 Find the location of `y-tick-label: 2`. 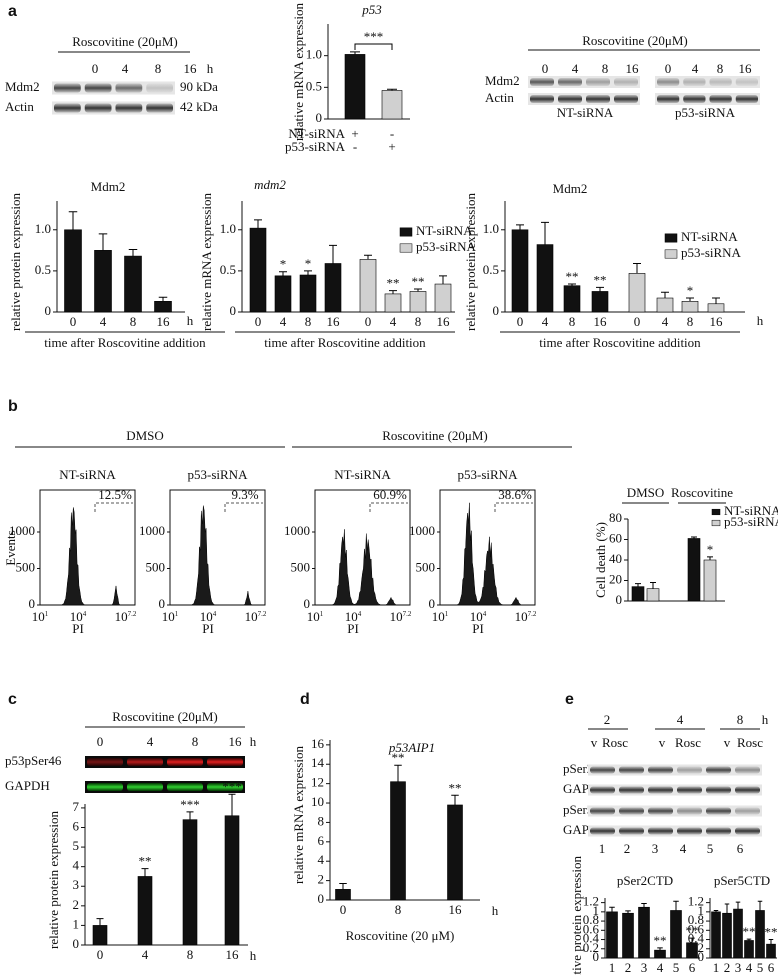

y-tick-label: 2 is located at coordinates (76, 904).